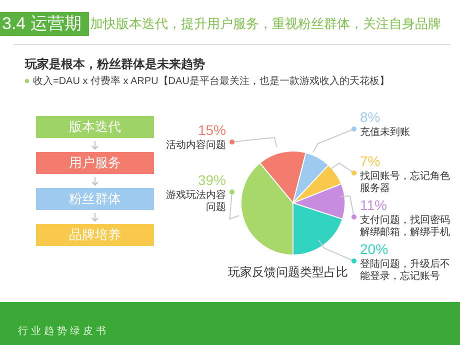 The width and height of the screenshot is (460, 345). Describe the element at coordinates (405, 270) in the screenshot. I see `legend-label: 登陆问题，升级后不能登录，忘记账号` at that location.